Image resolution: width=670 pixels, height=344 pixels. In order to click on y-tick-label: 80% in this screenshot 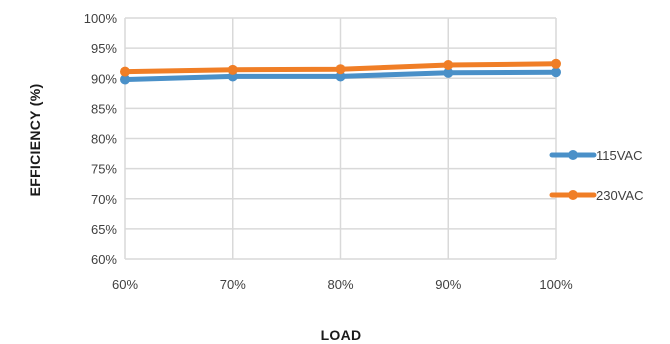, I will do `click(104, 139)`.